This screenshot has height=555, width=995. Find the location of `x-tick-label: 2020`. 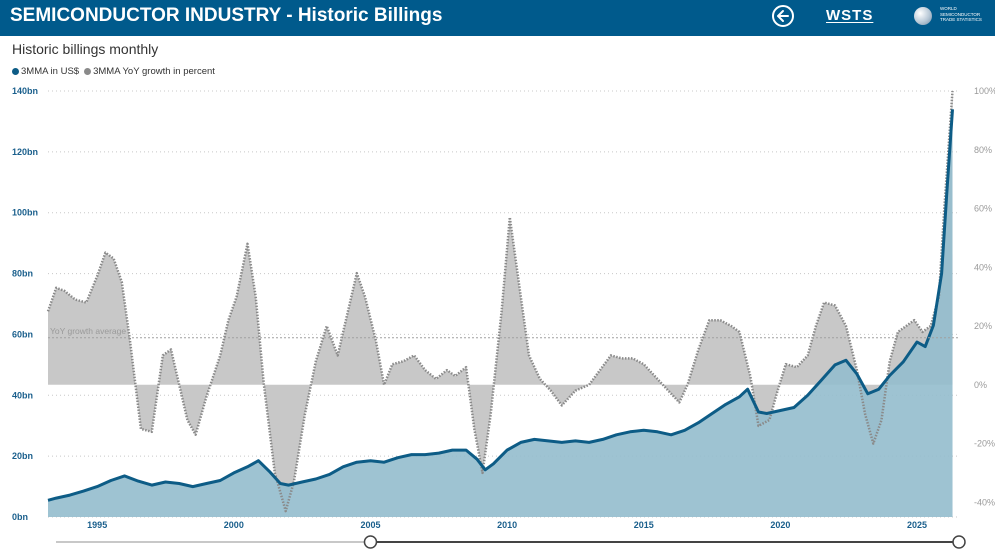

x-tick-label: 2020 is located at coordinates (780, 525).